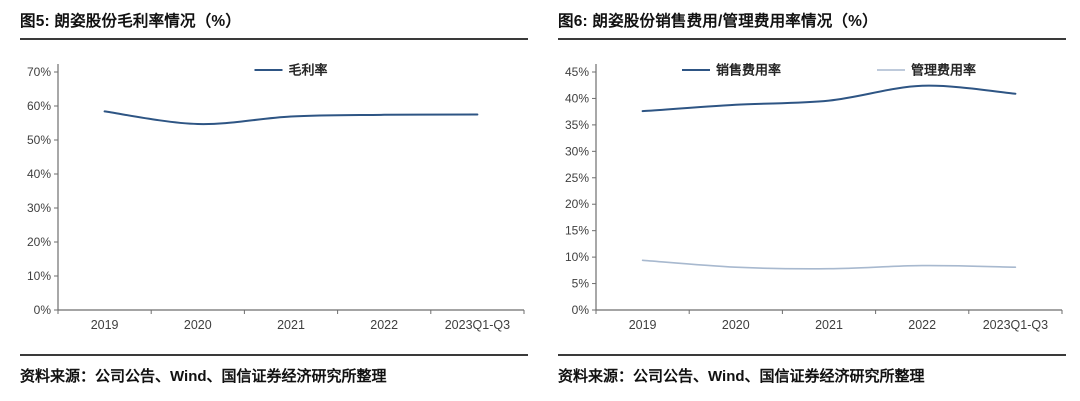 The height and width of the screenshot is (401, 1080). Describe the element at coordinates (748, 70) in the screenshot. I see `legend-label: 销售费用率` at that location.